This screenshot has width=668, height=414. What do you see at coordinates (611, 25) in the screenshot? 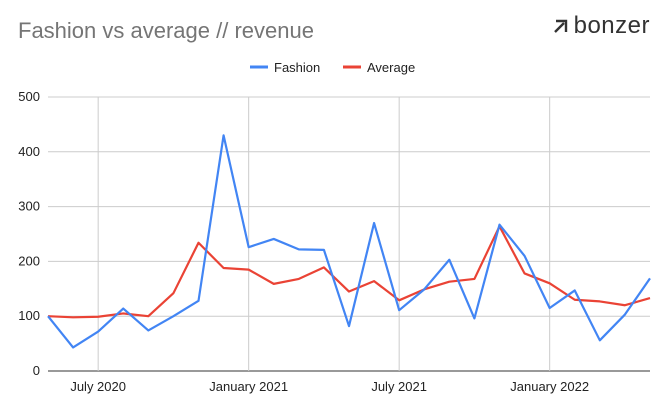
I see `brand-name: bonzer` at bounding box center [611, 25].